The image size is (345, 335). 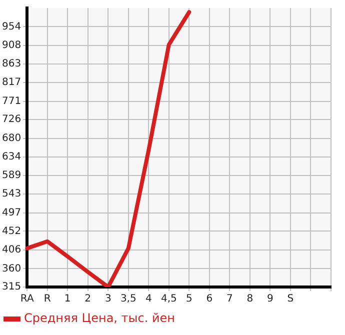 I want to click on x-tick-label: 6, so click(x=209, y=299).